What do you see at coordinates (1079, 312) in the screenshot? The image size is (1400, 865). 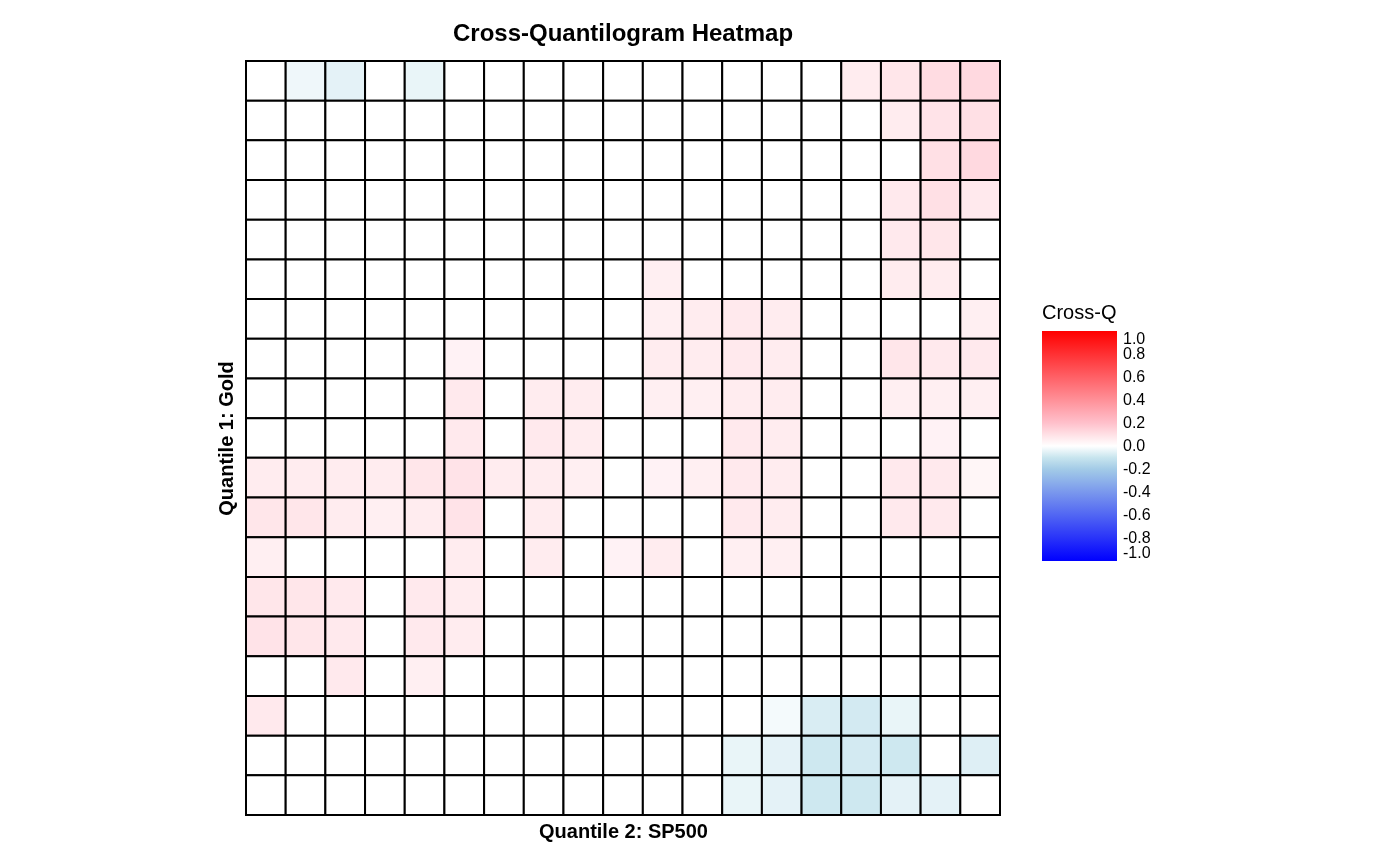 I see `legend-title: Cross-Q` at bounding box center [1079, 312].